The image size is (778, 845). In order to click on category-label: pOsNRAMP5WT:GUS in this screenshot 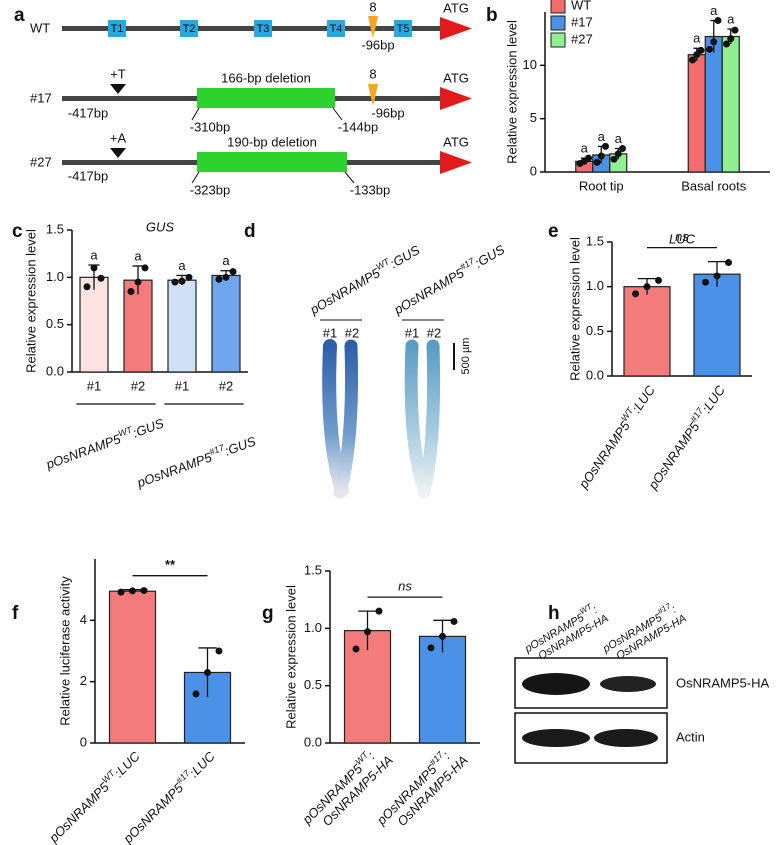, I will do `click(104, 443)`.